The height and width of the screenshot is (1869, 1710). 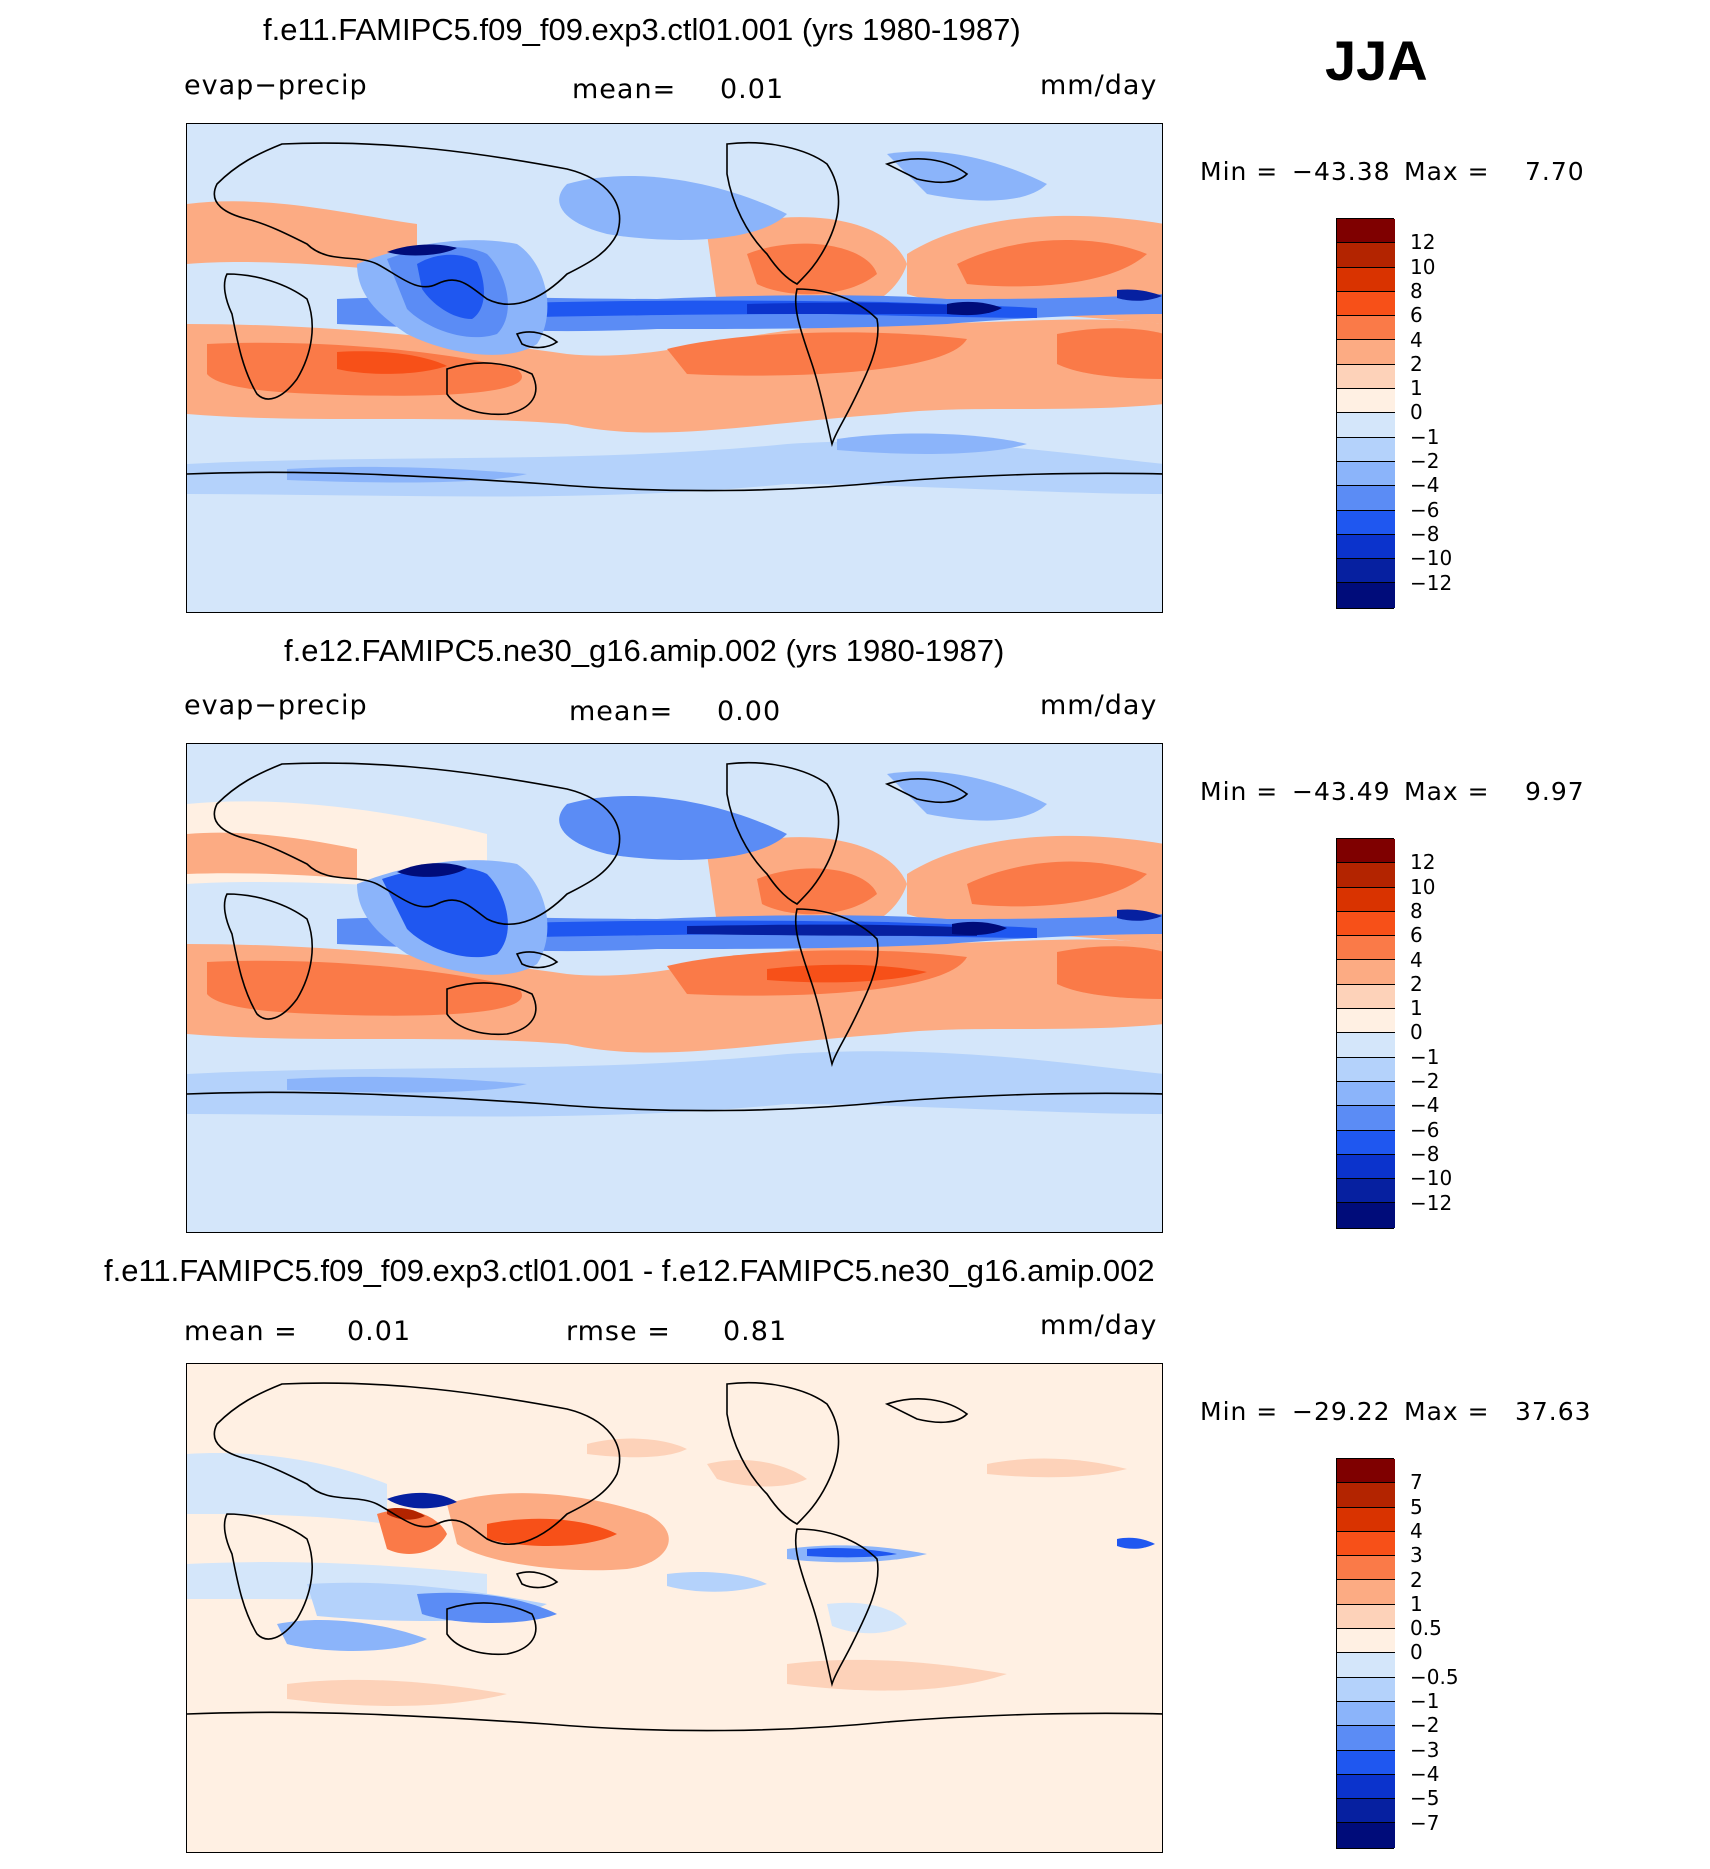 I want to click on colorbar-tick-label: 5, so click(x=1416, y=1506).